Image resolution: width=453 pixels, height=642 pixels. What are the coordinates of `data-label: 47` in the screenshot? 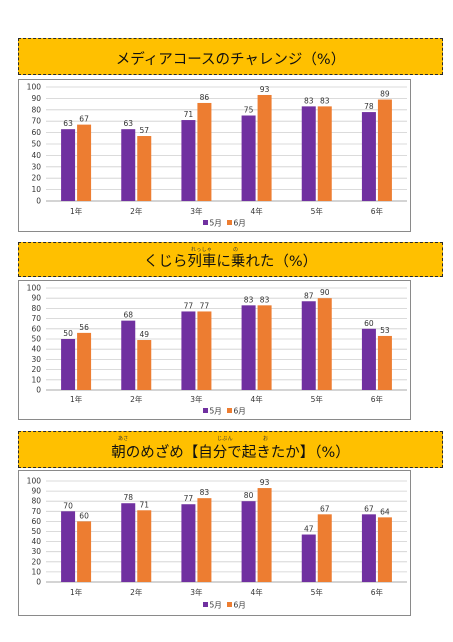 It's located at (309, 529).